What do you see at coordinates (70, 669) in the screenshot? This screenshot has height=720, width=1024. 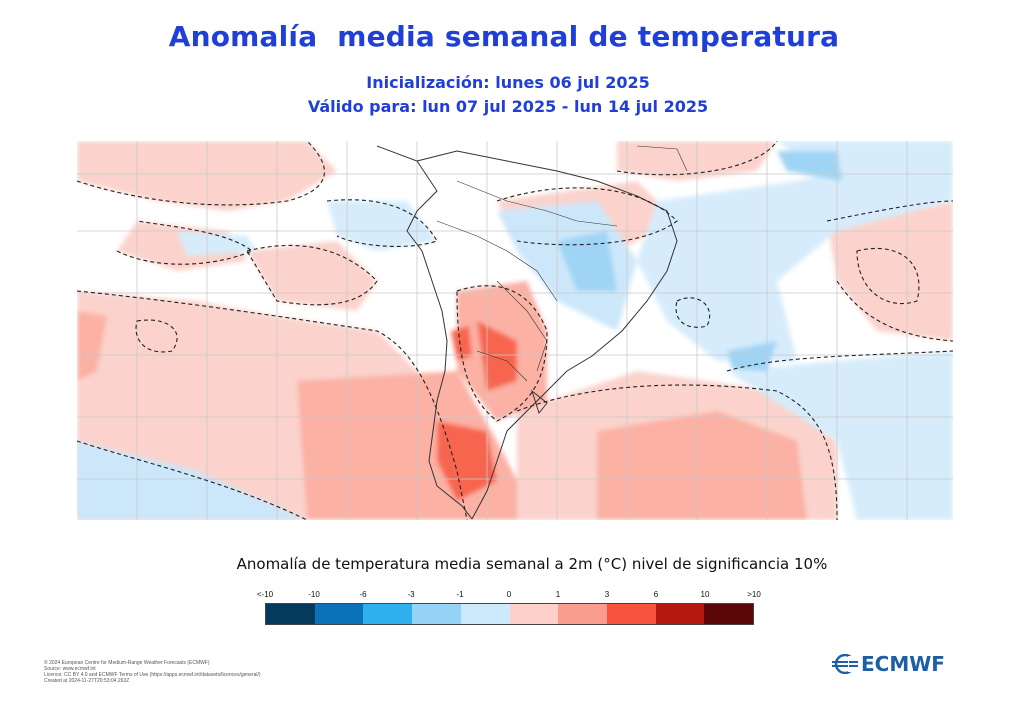 I see `footer-line: Source: www.ecmwf.int` at bounding box center [70, 669].